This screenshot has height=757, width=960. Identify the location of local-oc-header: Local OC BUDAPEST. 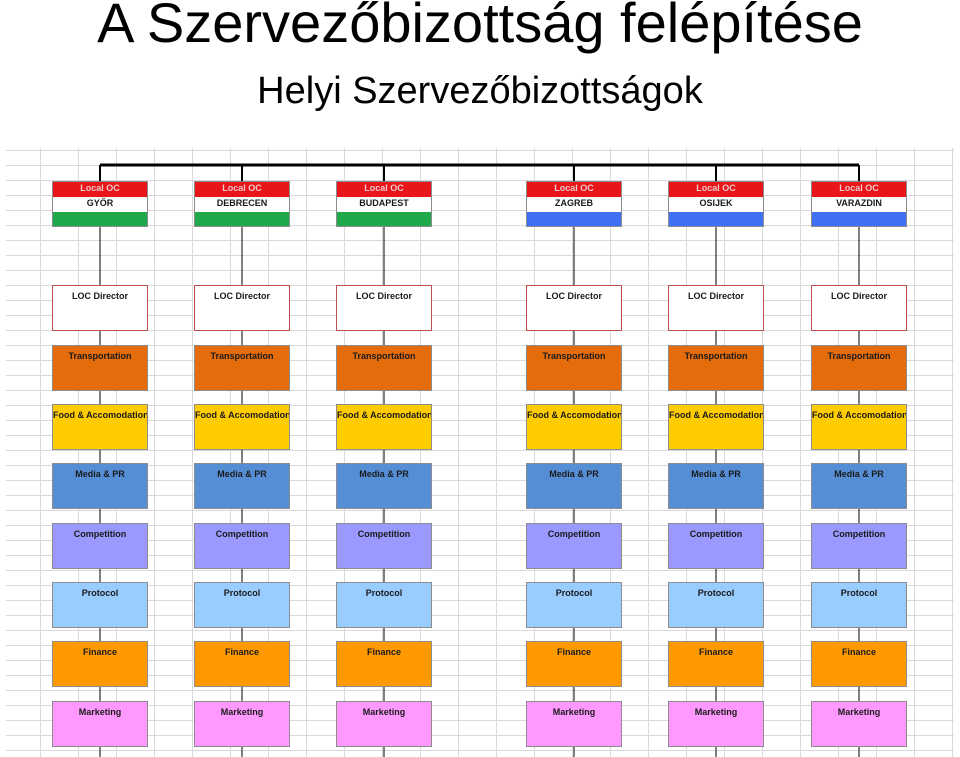
(384, 204).